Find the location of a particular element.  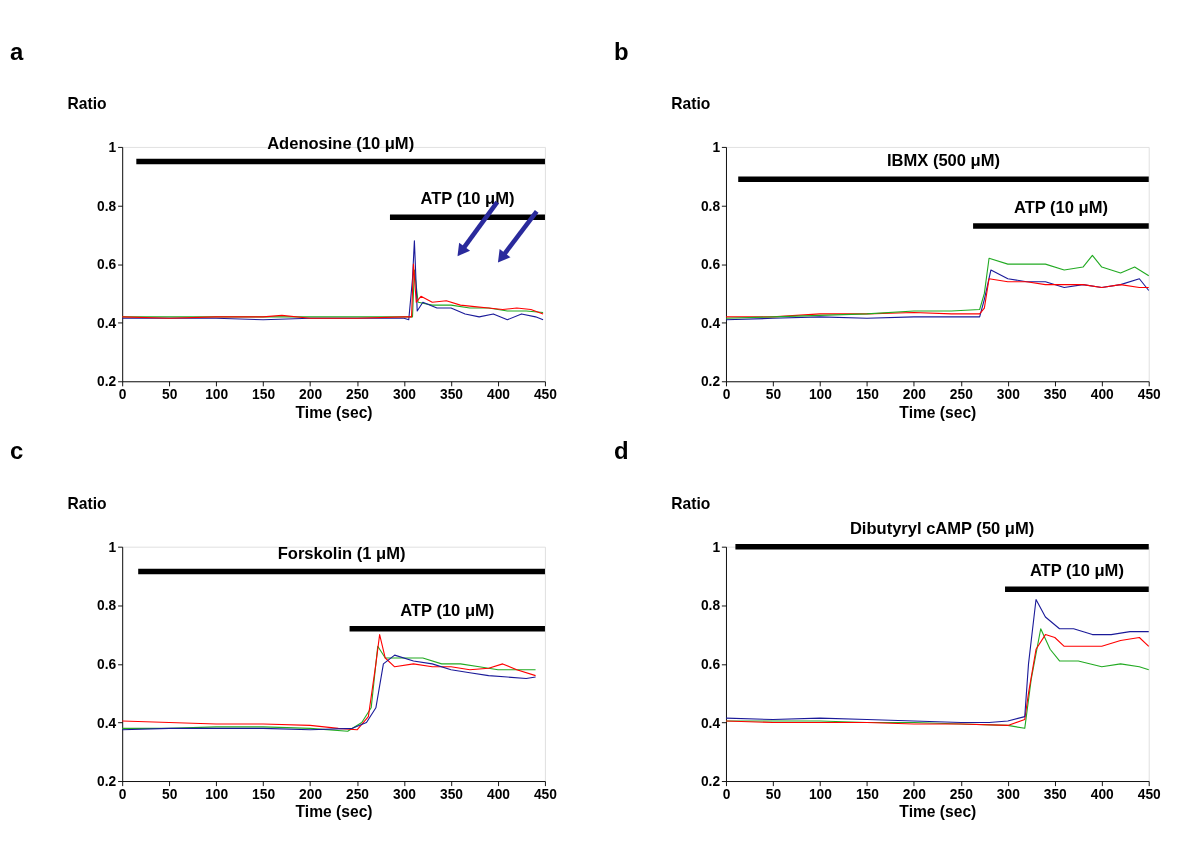

series-label: Dibutyryl cAMP (50 μM) is located at coordinates (942, 528).